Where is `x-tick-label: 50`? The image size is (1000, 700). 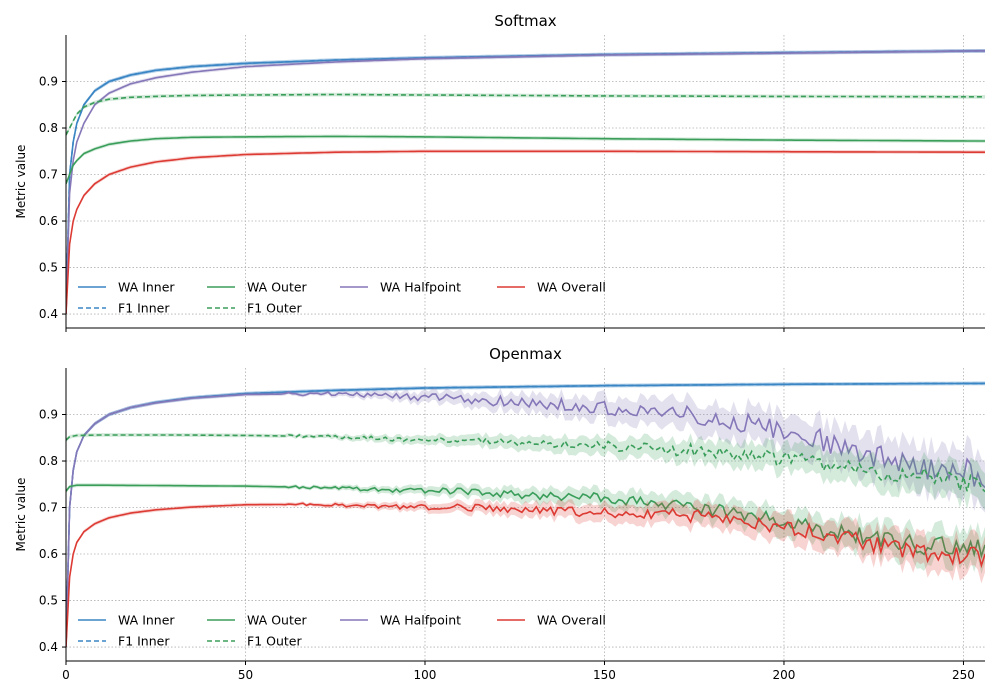
x-tick-label: 50 is located at coordinates (245, 675).